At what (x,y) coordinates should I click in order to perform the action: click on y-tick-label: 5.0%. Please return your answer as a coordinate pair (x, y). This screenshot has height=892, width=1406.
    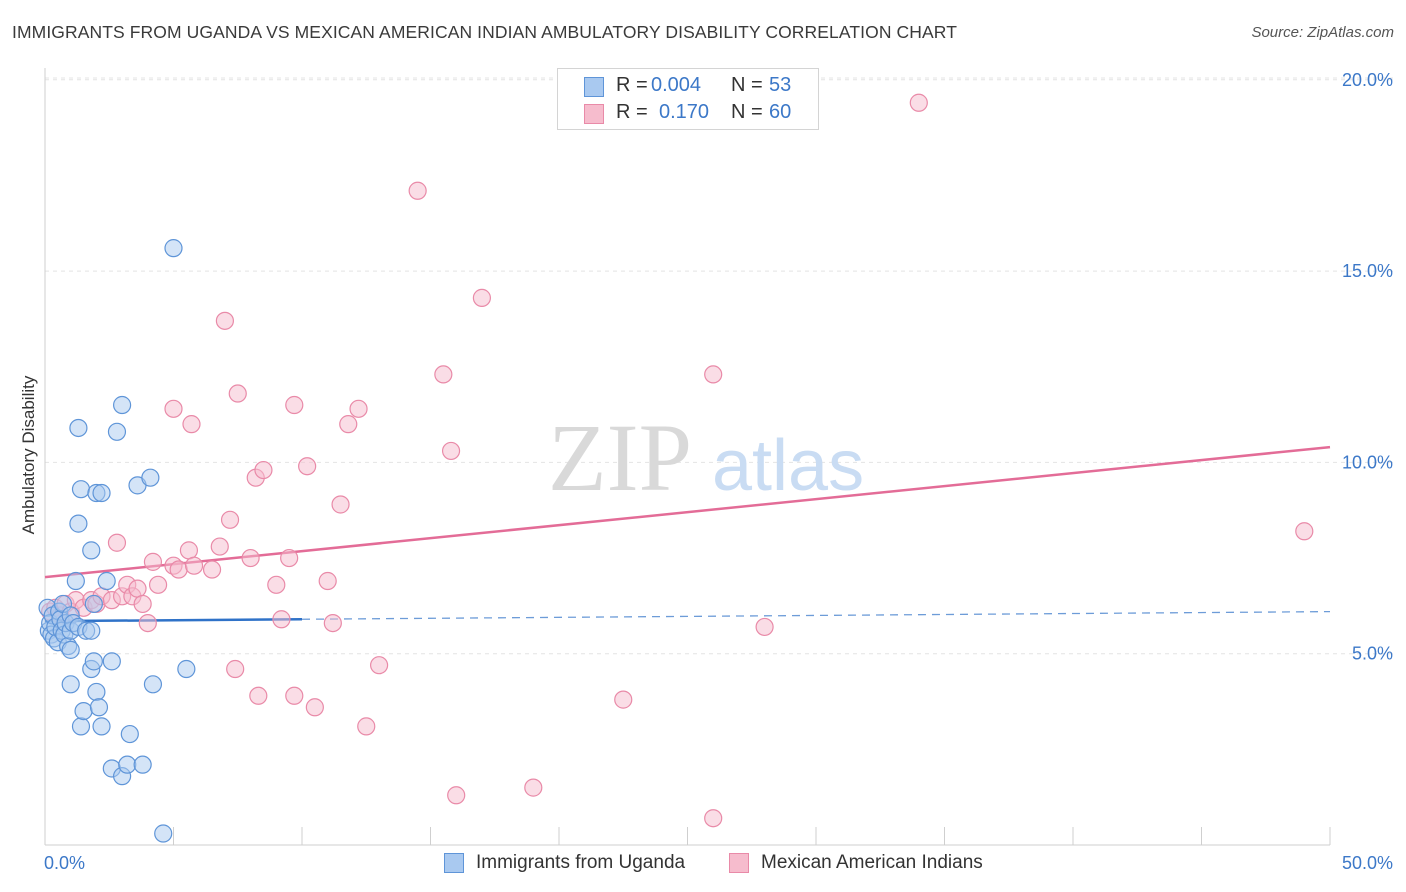
    Looking at the image, I should click on (1372, 654).